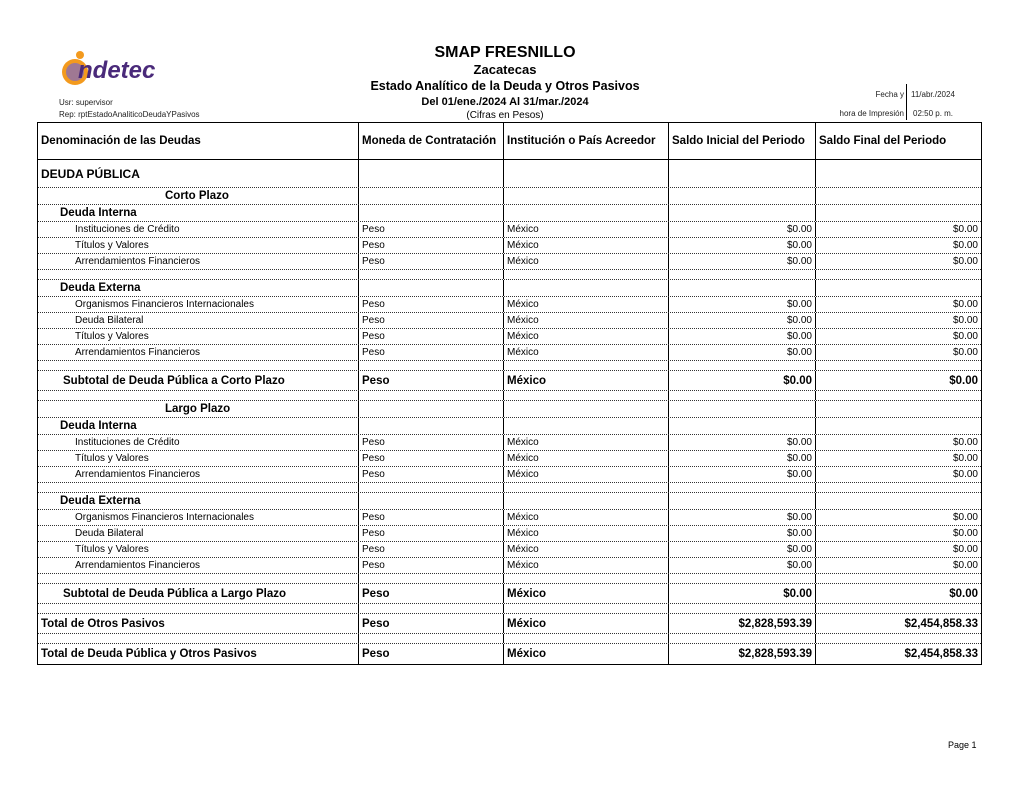 Image resolution: width=1024 pixels, height=791 pixels. I want to click on final-balance-cell: $2,454,858.33, so click(941, 654).